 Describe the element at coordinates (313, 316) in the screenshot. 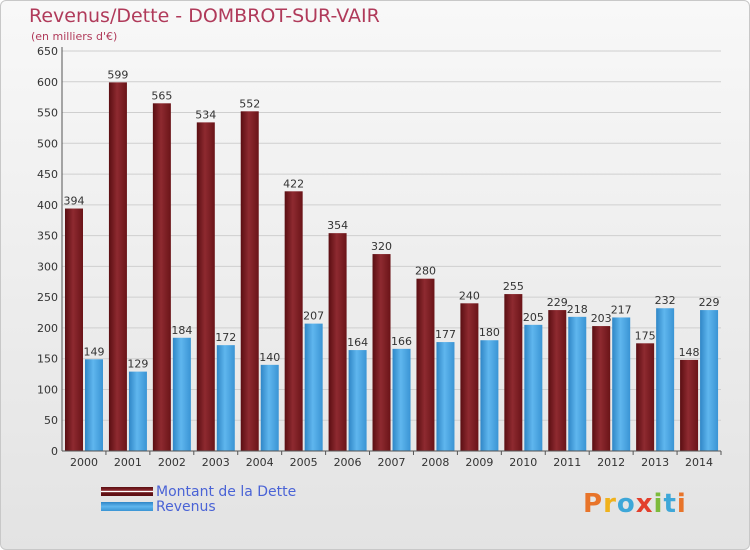

I see `data-label-revenus: 207` at that location.